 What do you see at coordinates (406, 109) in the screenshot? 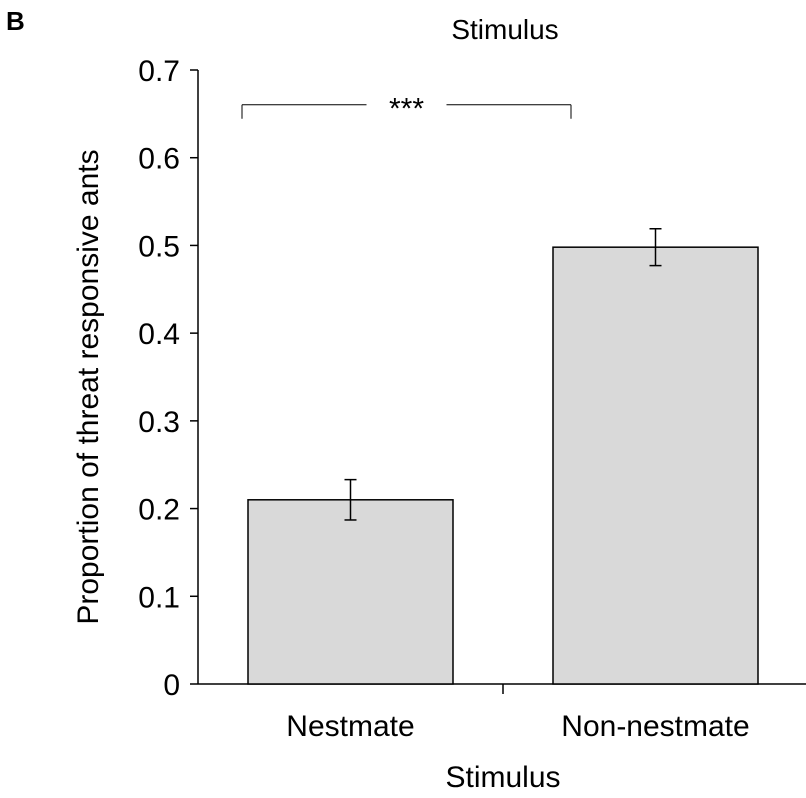
I see `significance-label: ***` at bounding box center [406, 109].